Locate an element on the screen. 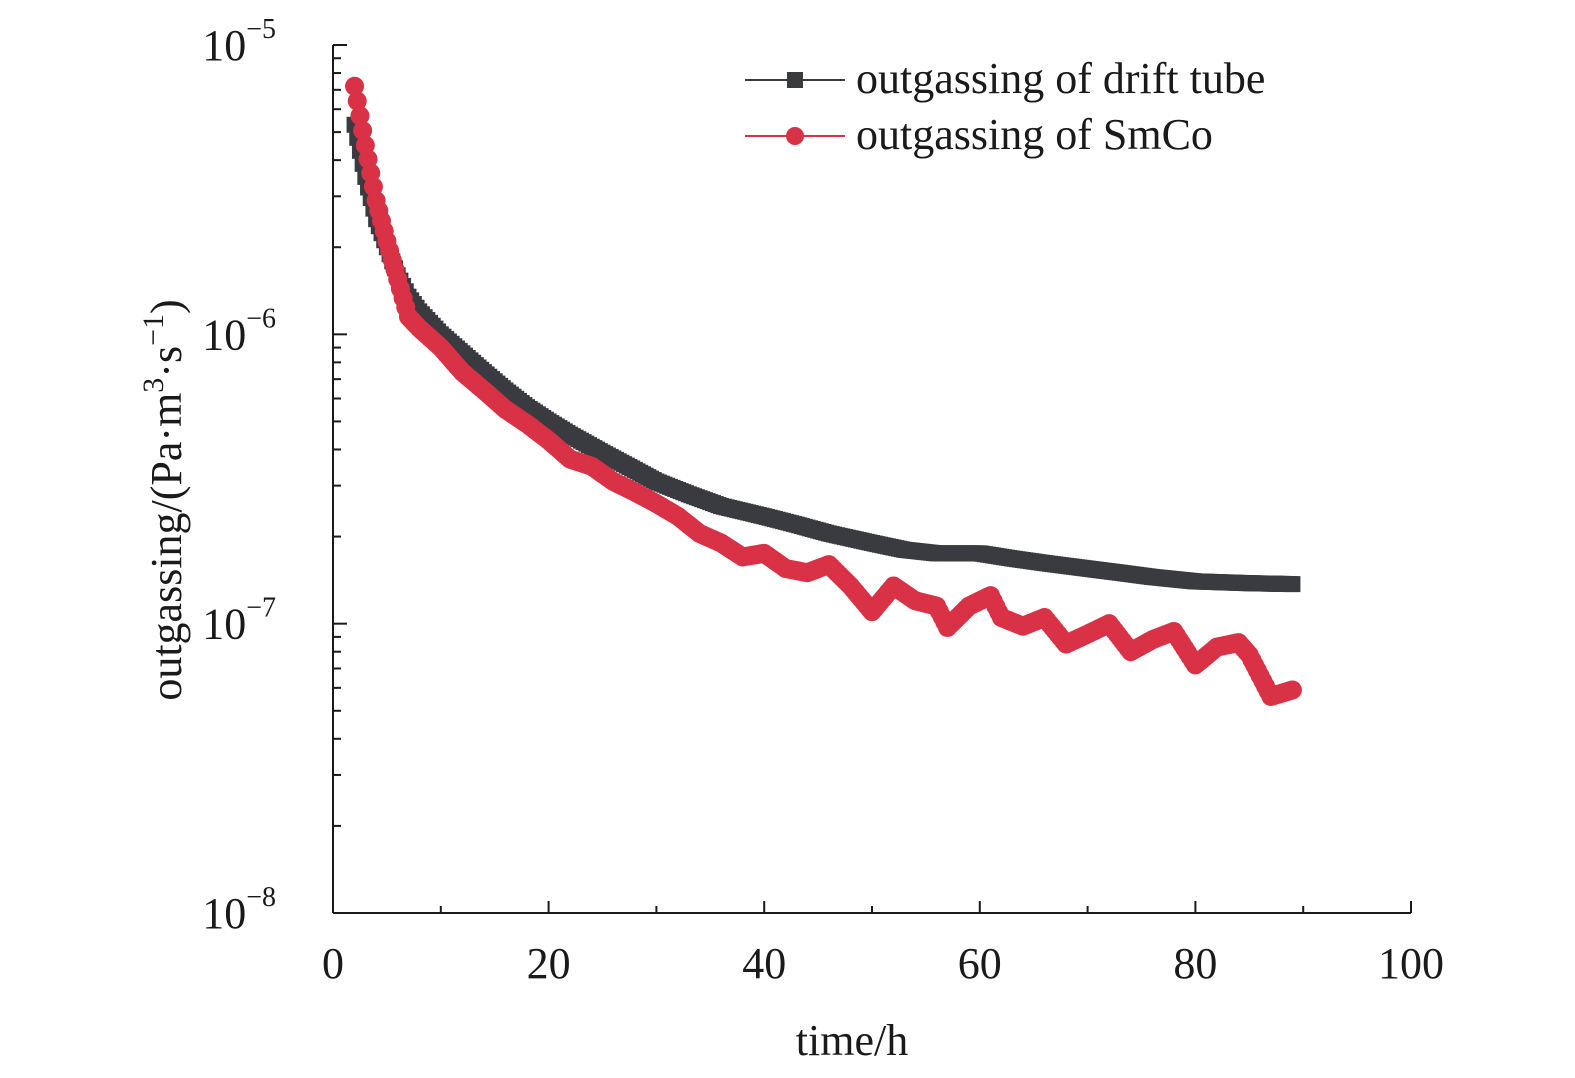 Image resolution: width=1575 pixels, height=1078 pixels. x-axis-title: time/h is located at coordinates (852, 1040).